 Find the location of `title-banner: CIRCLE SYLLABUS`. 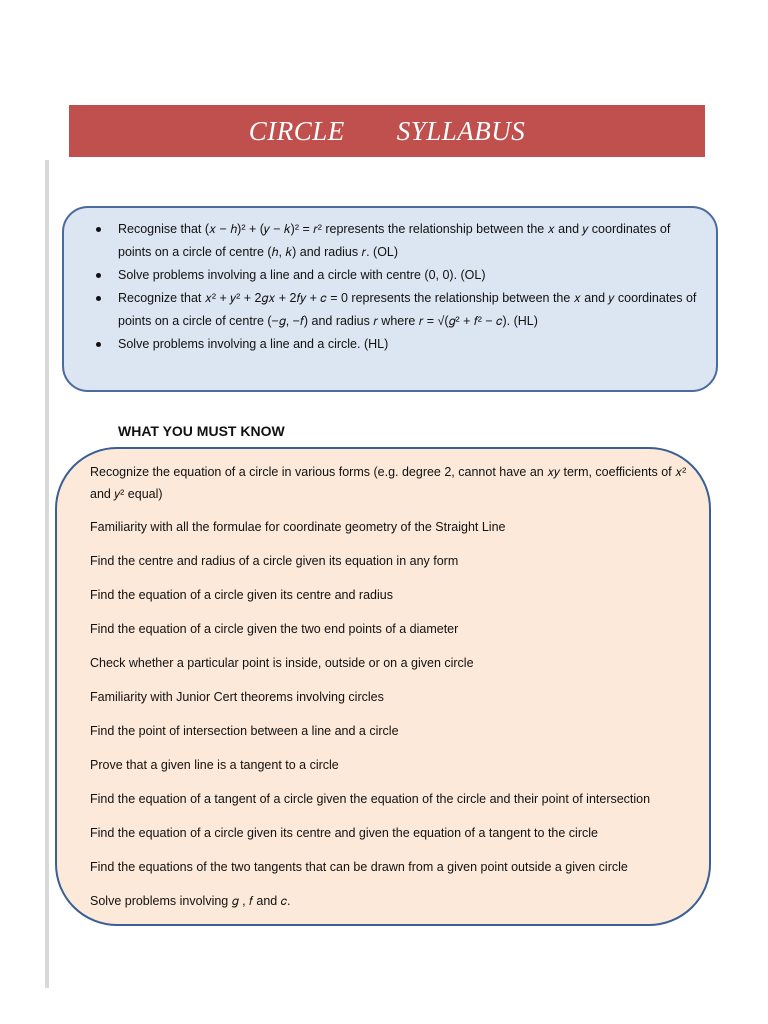

title-banner: CIRCLE SYLLABUS is located at coordinates (387, 131).